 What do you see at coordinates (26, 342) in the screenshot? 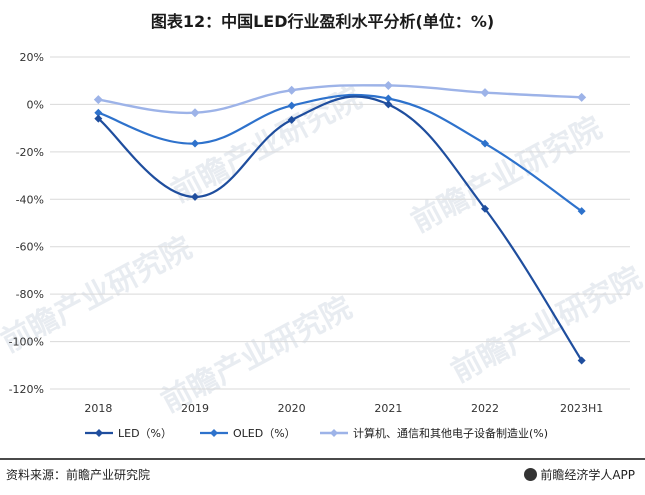
I see `y-tick-label: -100%` at bounding box center [26, 342].